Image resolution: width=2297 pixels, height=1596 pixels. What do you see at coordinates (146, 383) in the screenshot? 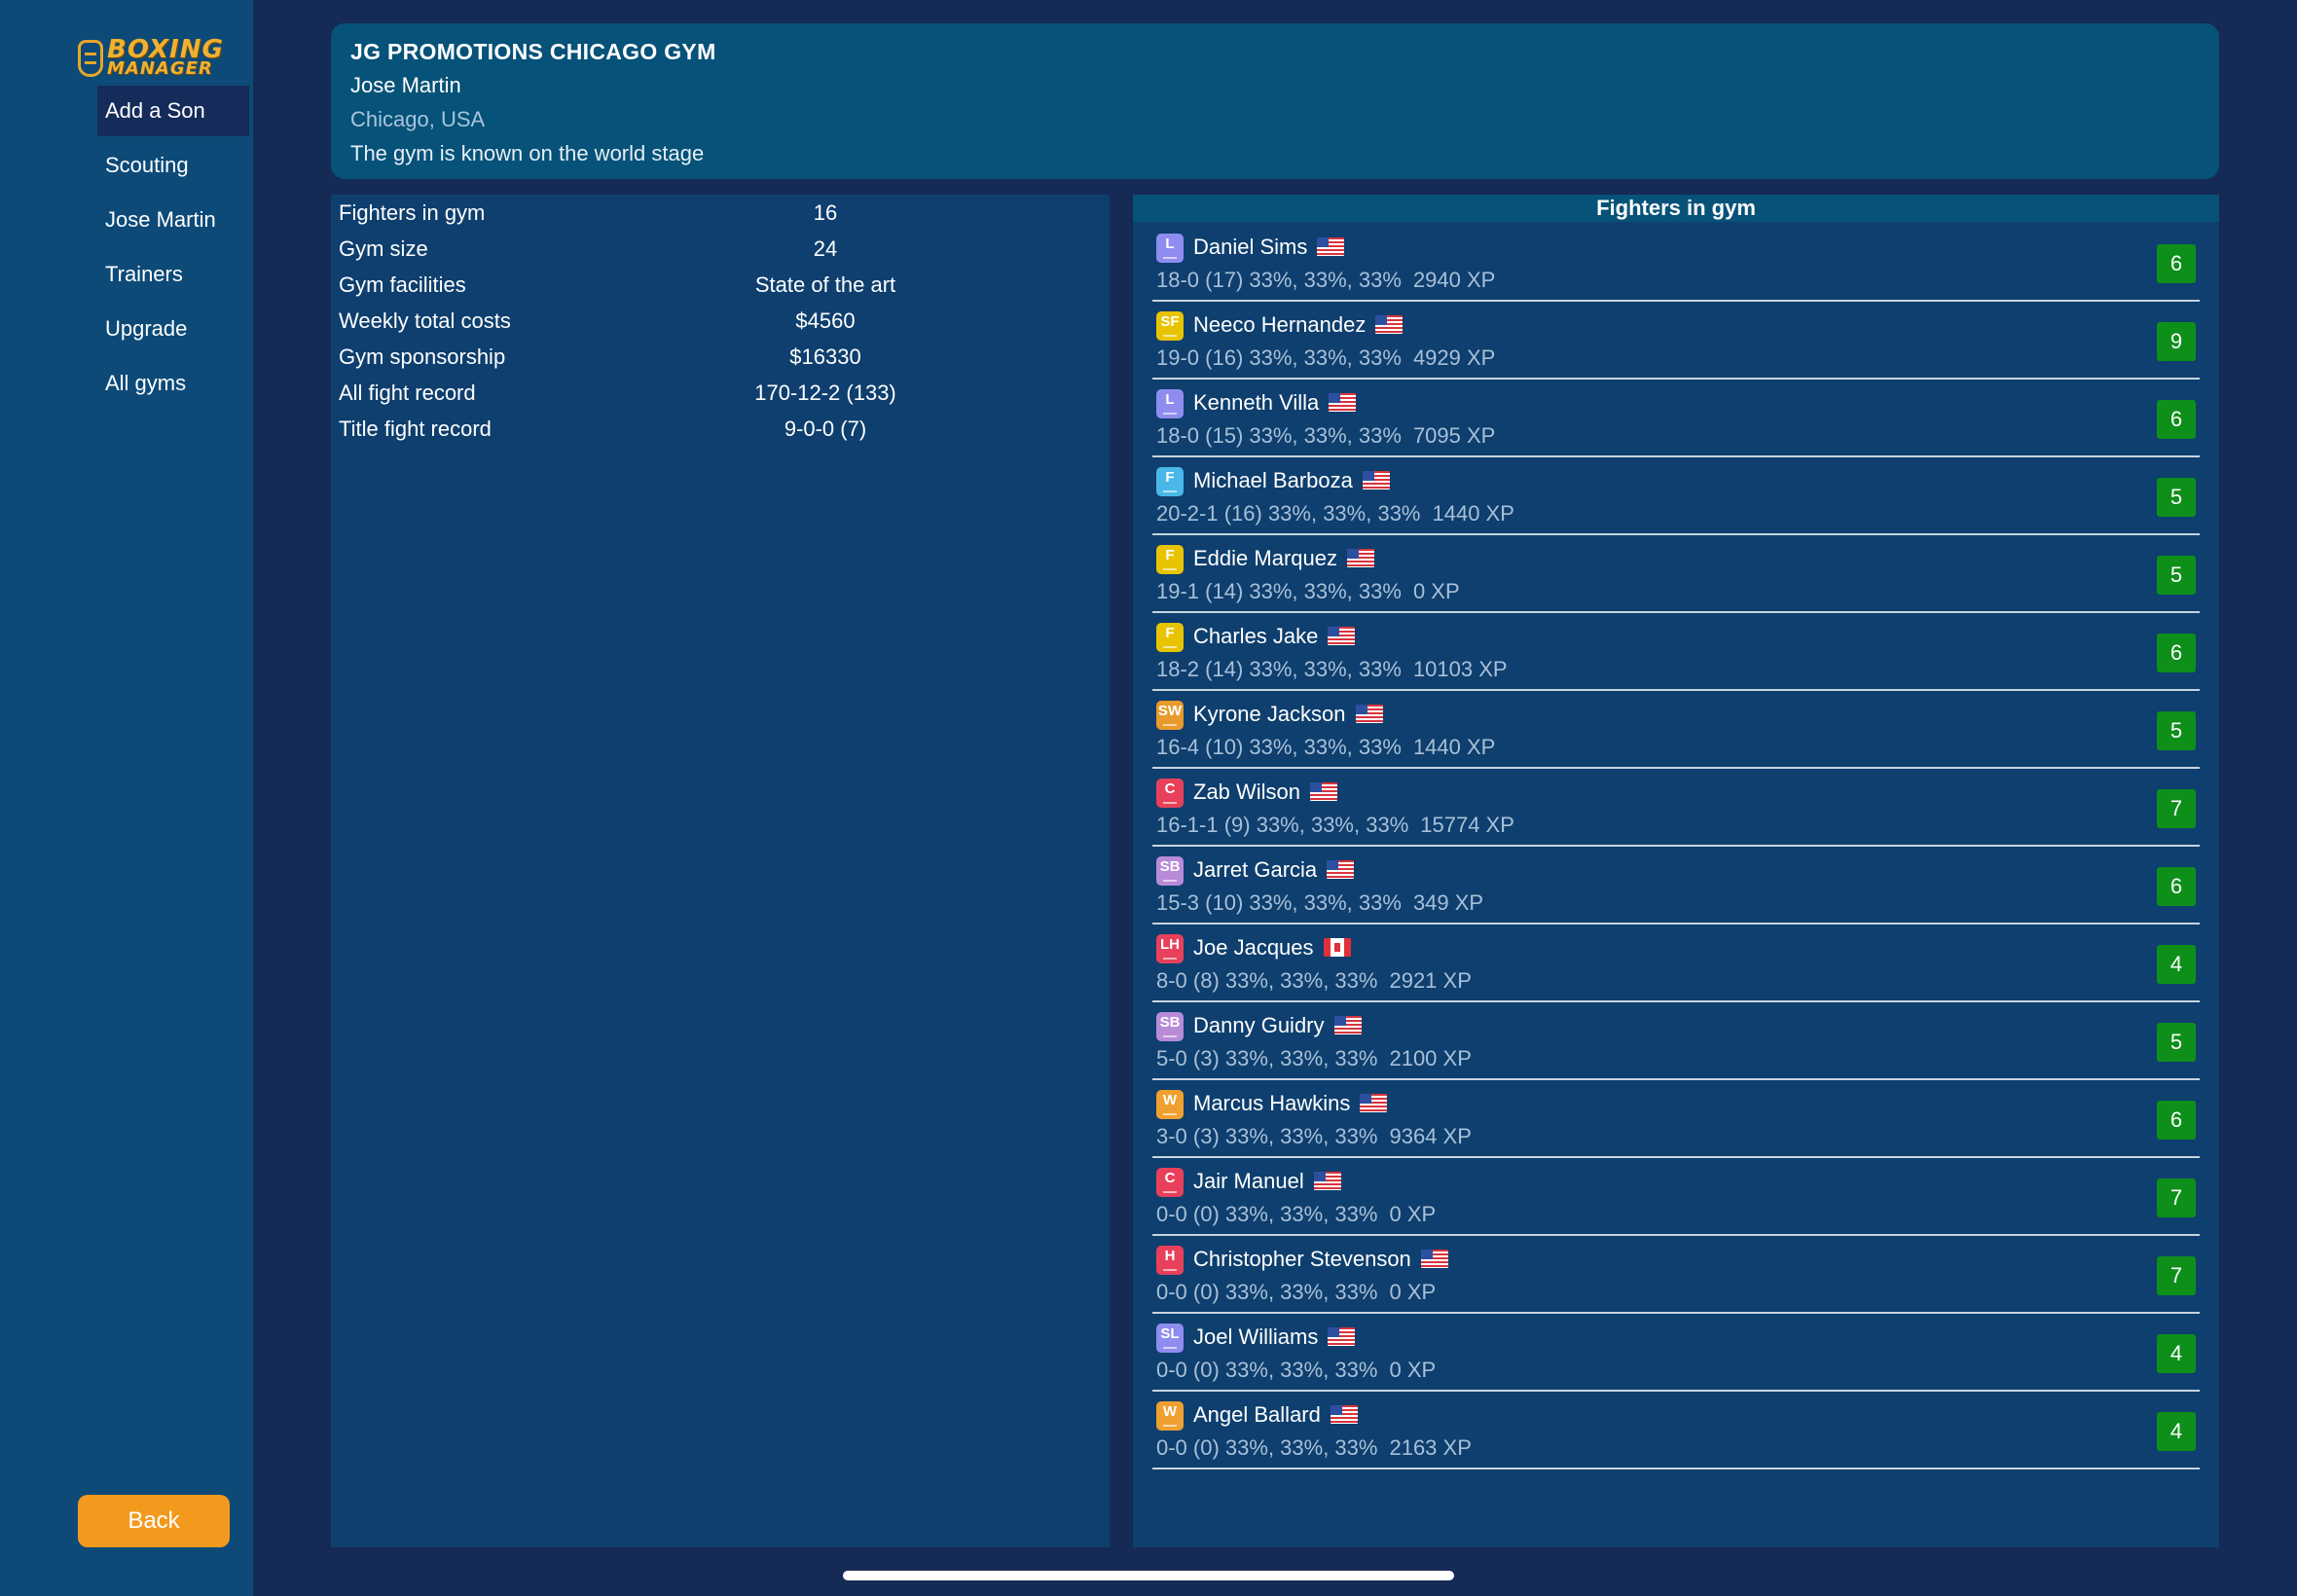
I see `sidebar-item-all-gyms: All gyms` at bounding box center [146, 383].